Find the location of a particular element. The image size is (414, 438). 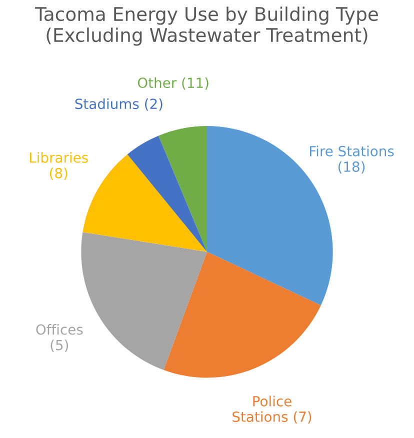

slice-label: Fire Stations (18) is located at coordinates (352, 160).